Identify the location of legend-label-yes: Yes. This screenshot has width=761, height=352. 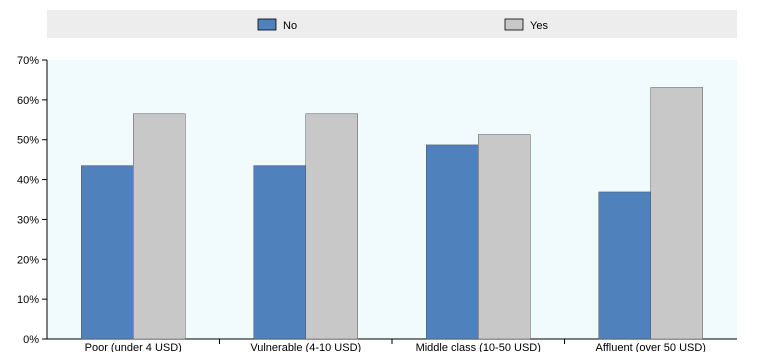
(539, 26).